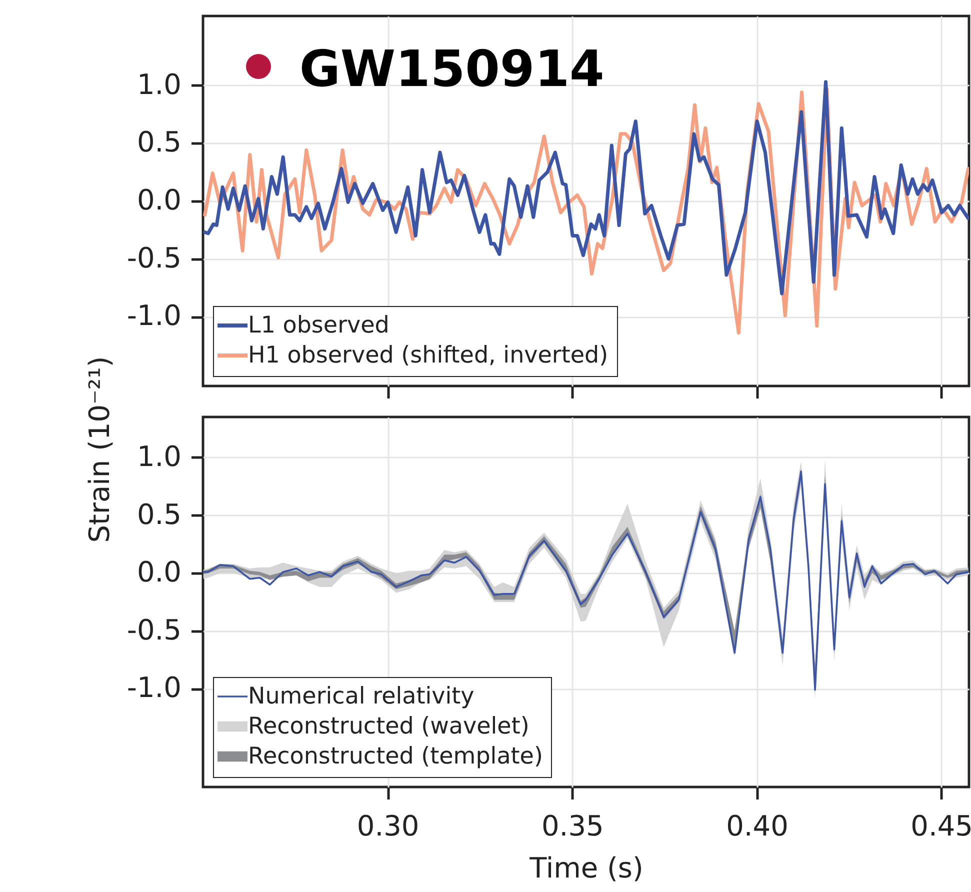  I want to click on x-tick-label: 0.40, so click(757, 826).